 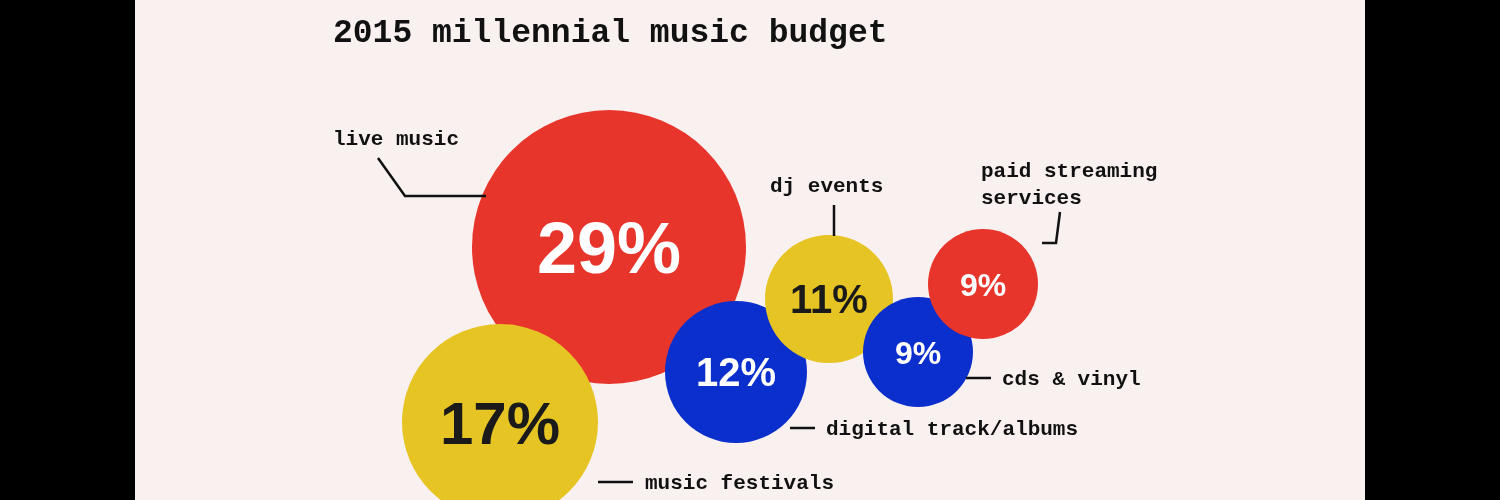 What do you see at coordinates (609, 247) in the screenshot?
I see `data-label: 29%` at bounding box center [609, 247].